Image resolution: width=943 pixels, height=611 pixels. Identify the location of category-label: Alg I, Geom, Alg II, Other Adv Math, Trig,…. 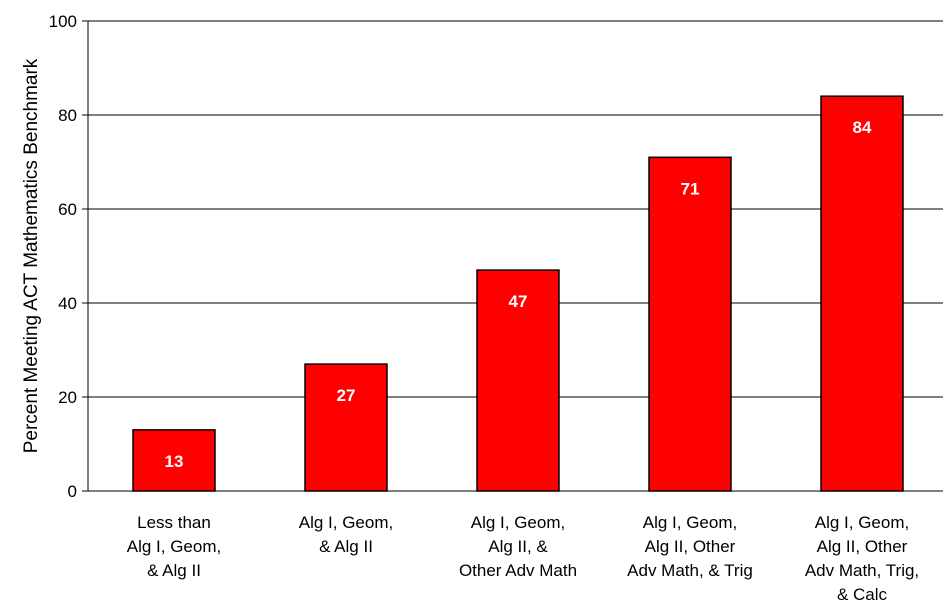
(862, 558).